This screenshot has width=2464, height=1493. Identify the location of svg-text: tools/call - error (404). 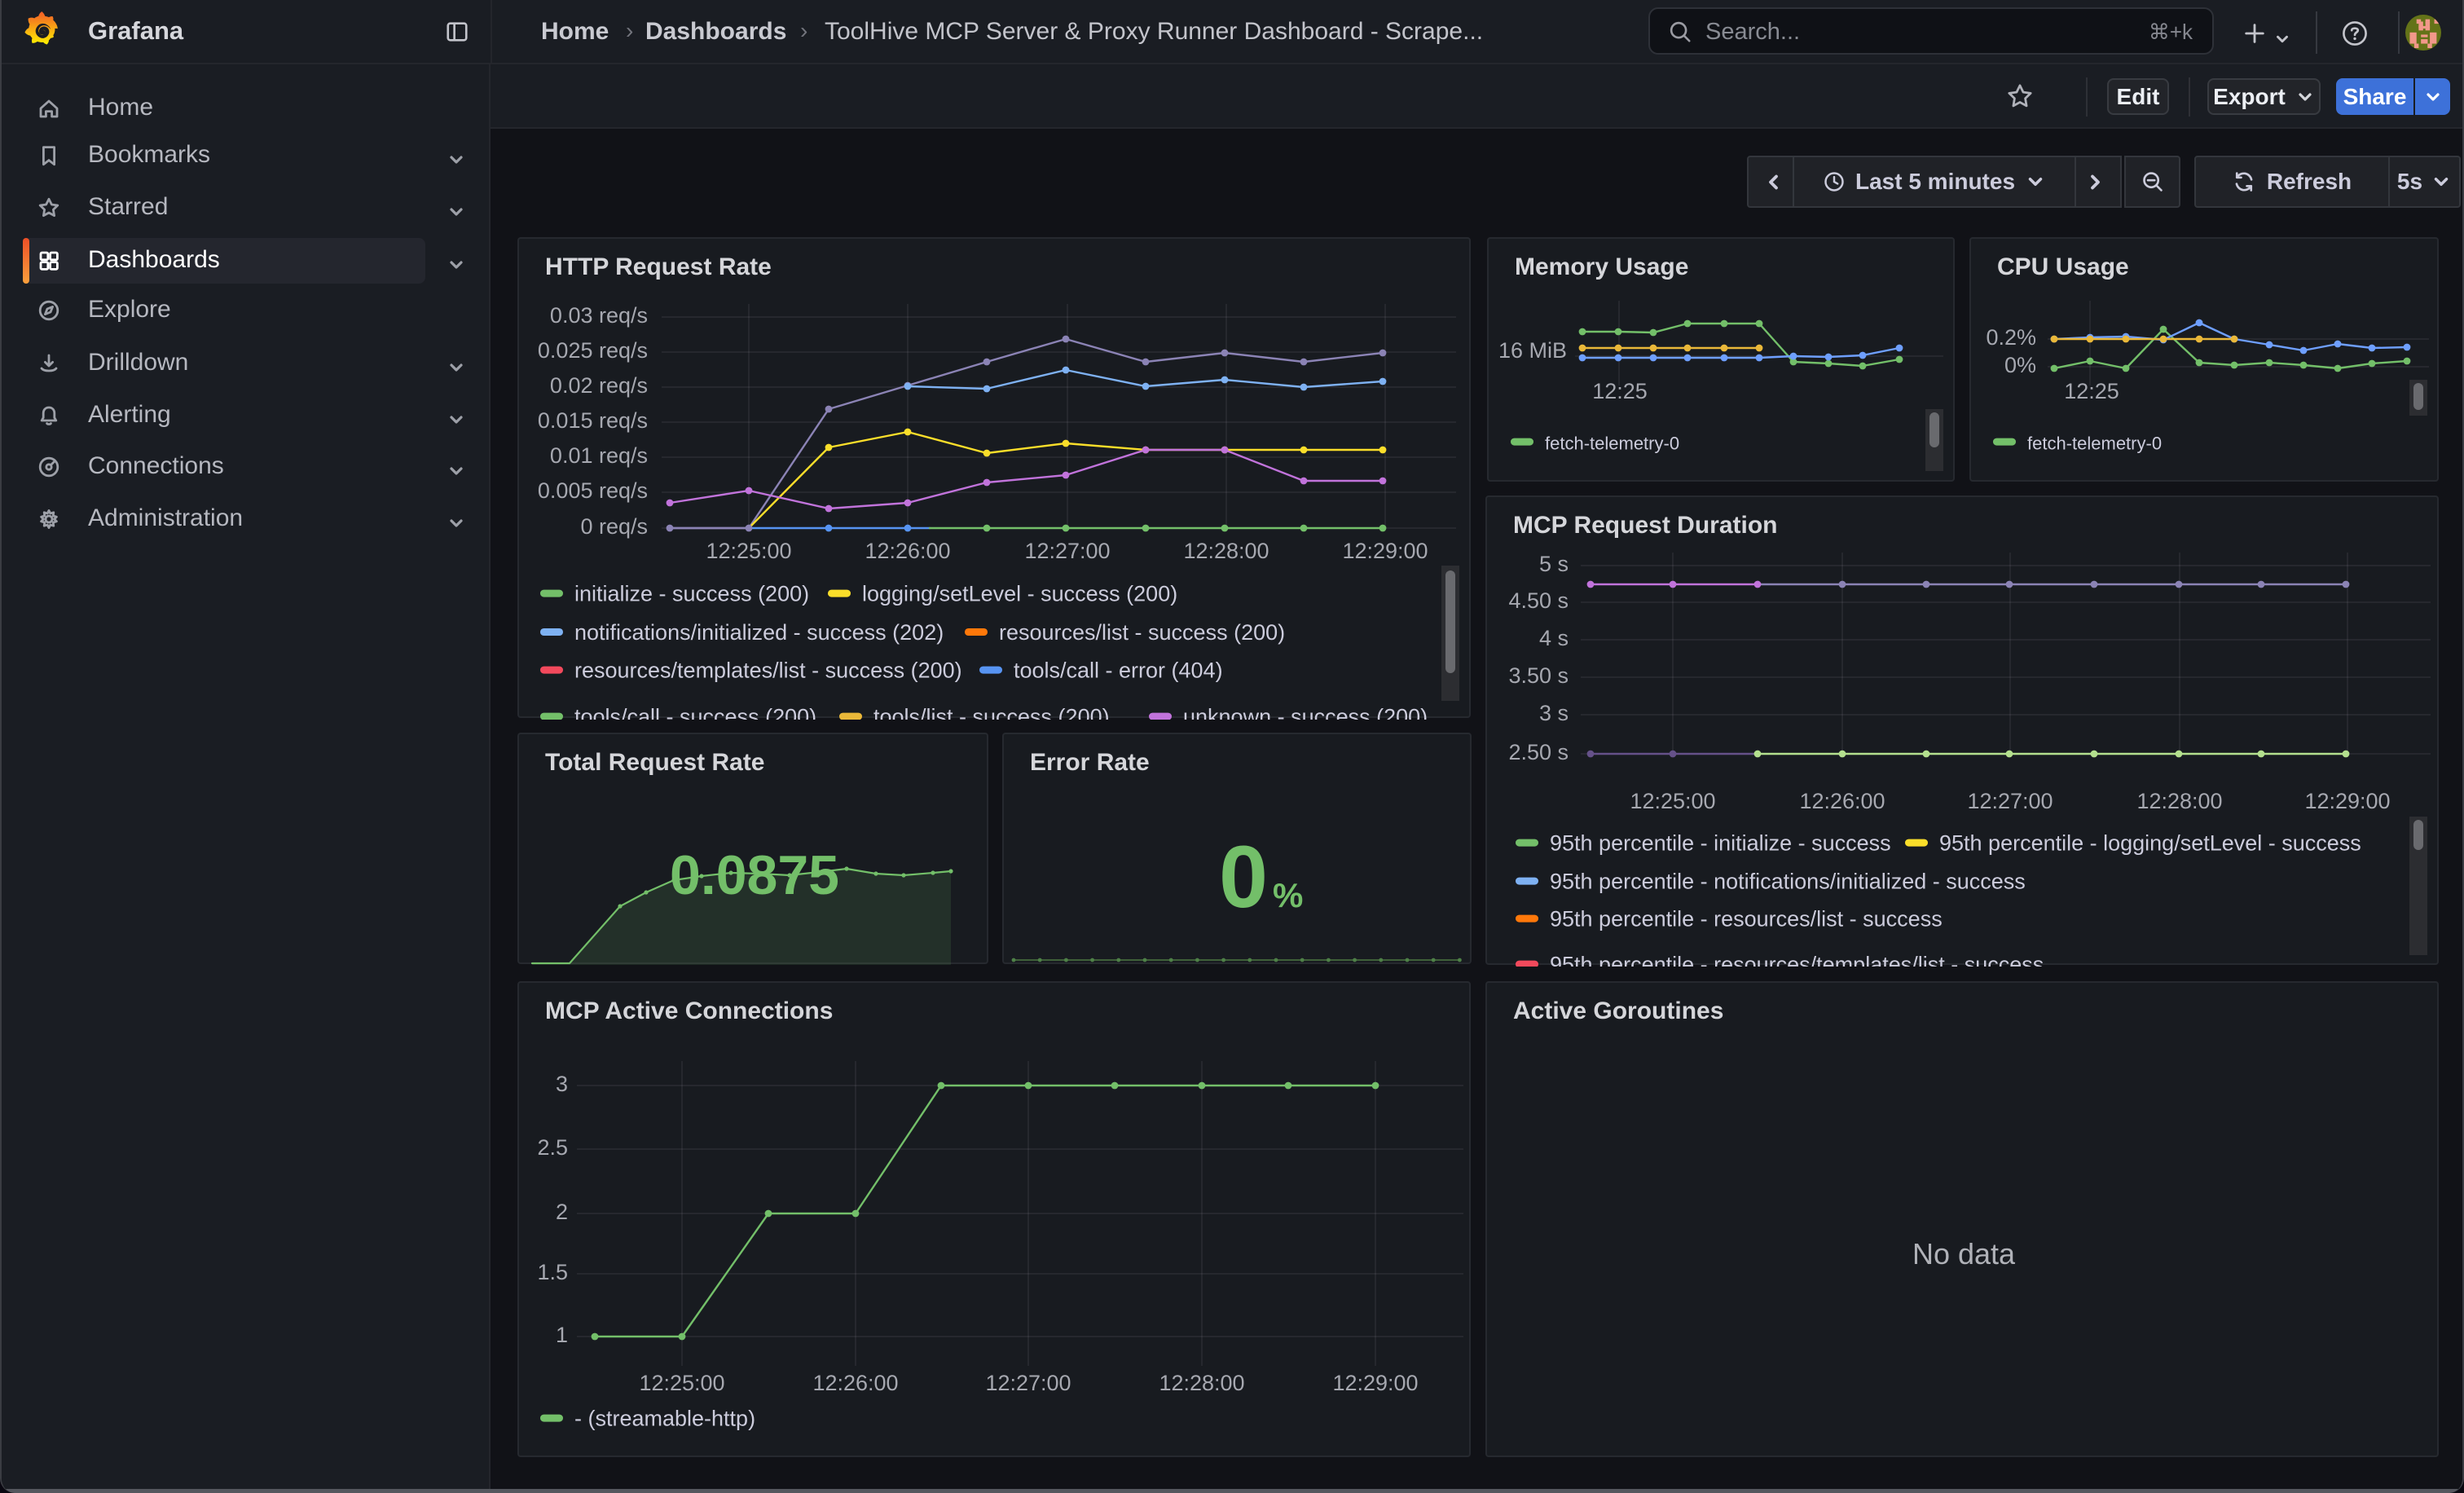
(1118, 670).